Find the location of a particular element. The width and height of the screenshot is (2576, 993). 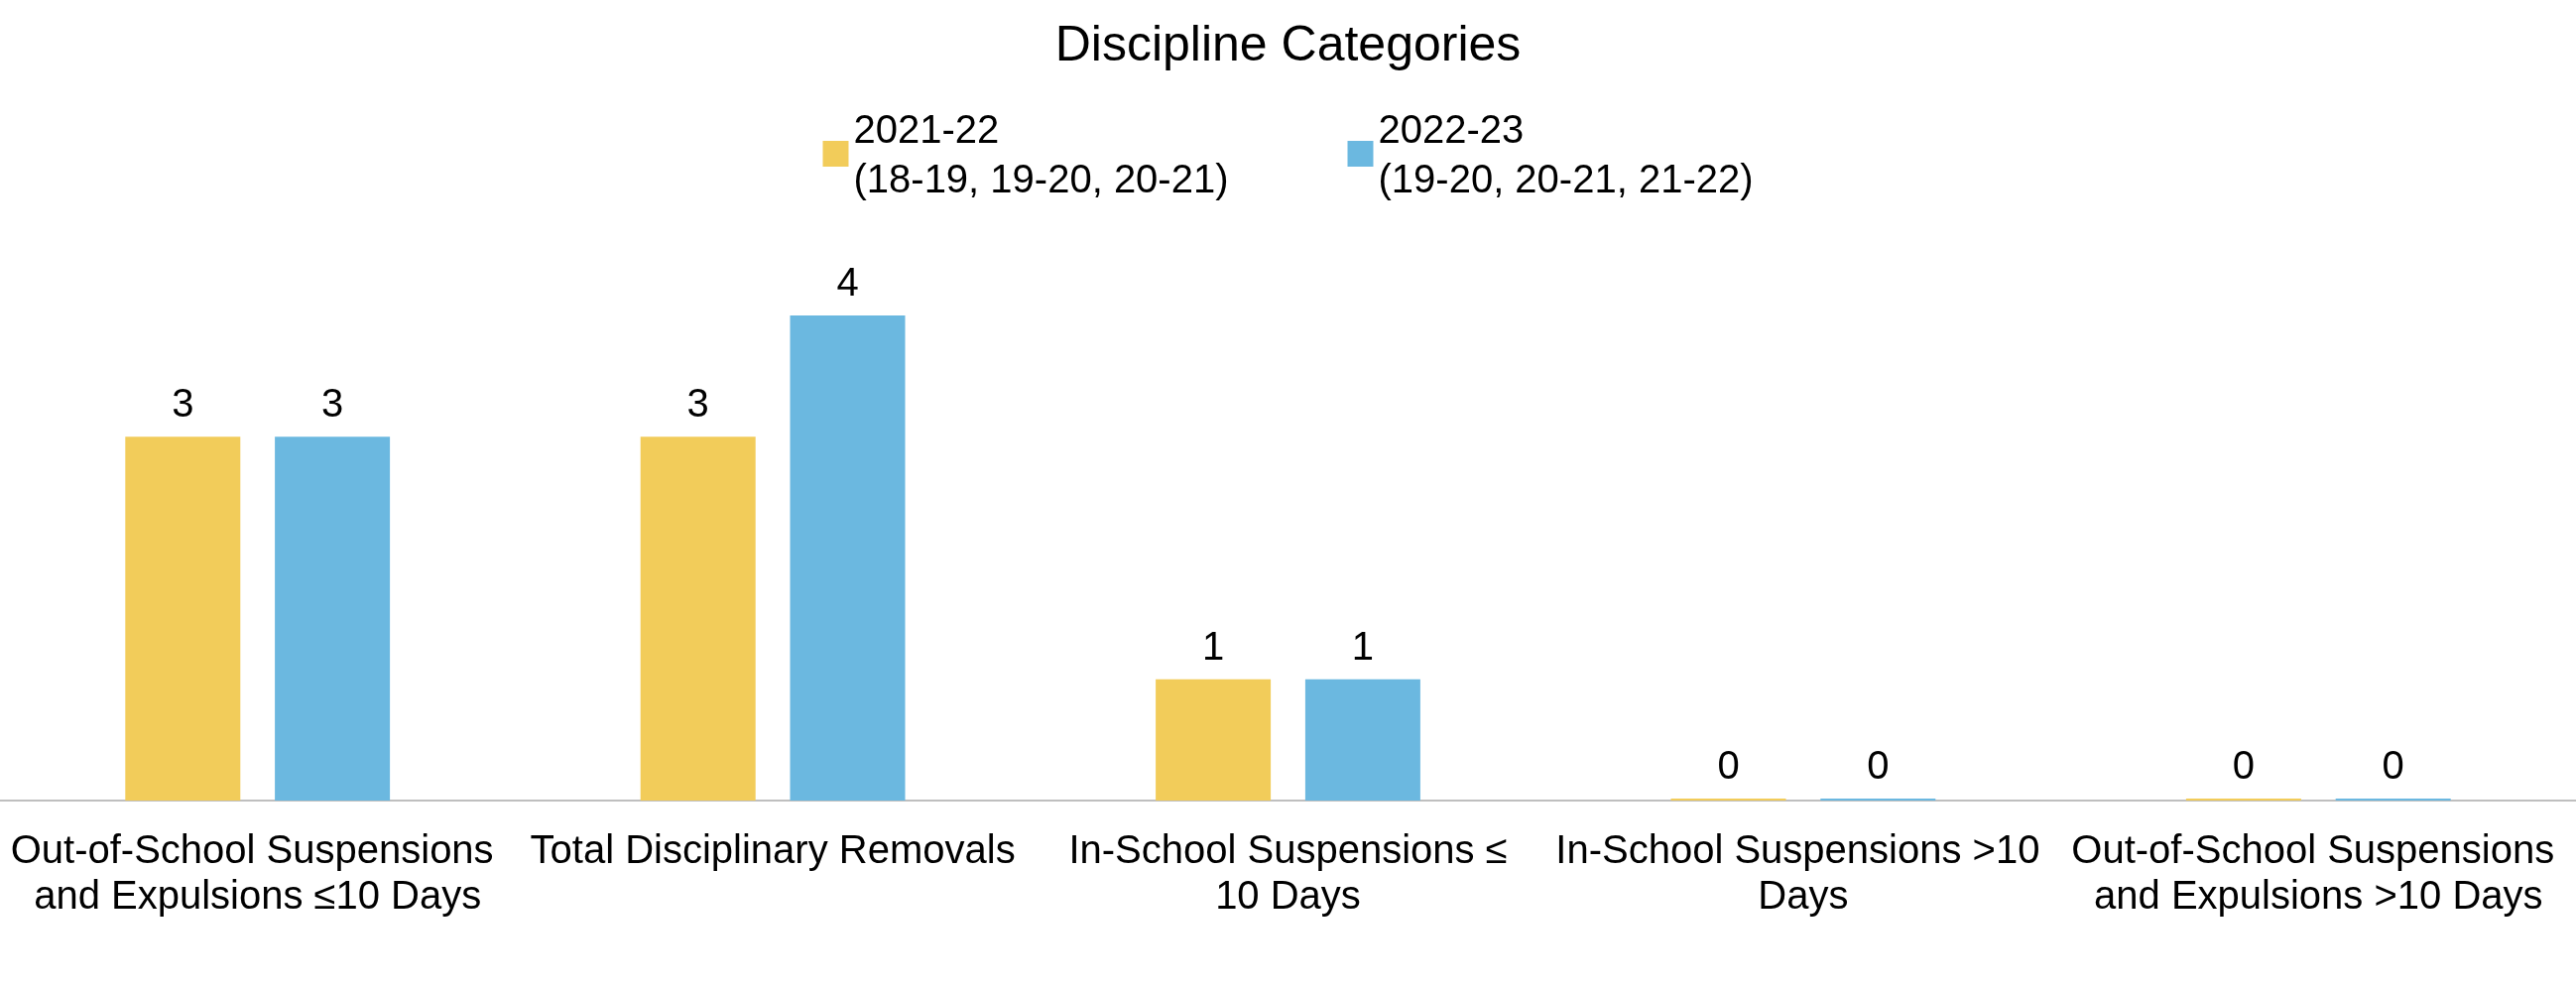

x-tick-label: In-School Suspensions ≤10 Days is located at coordinates (1288, 872).